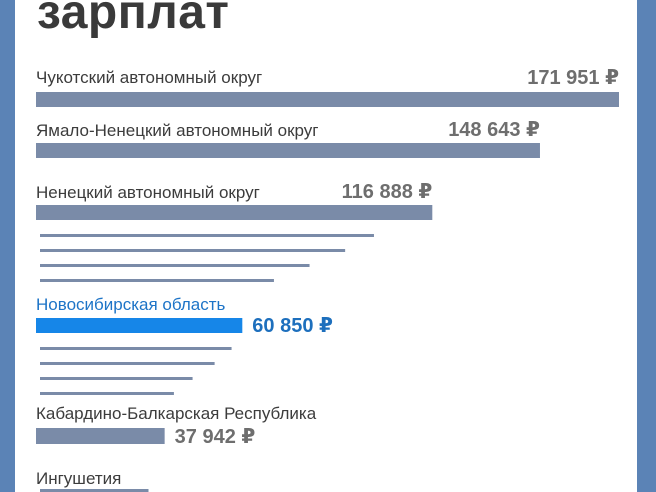 Image resolution: width=656 pixels, height=492 pixels. Describe the element at coordinates (148, 192) in the screenshot. I see `bar-label-2: Ненецкий автономный округ` at that location.